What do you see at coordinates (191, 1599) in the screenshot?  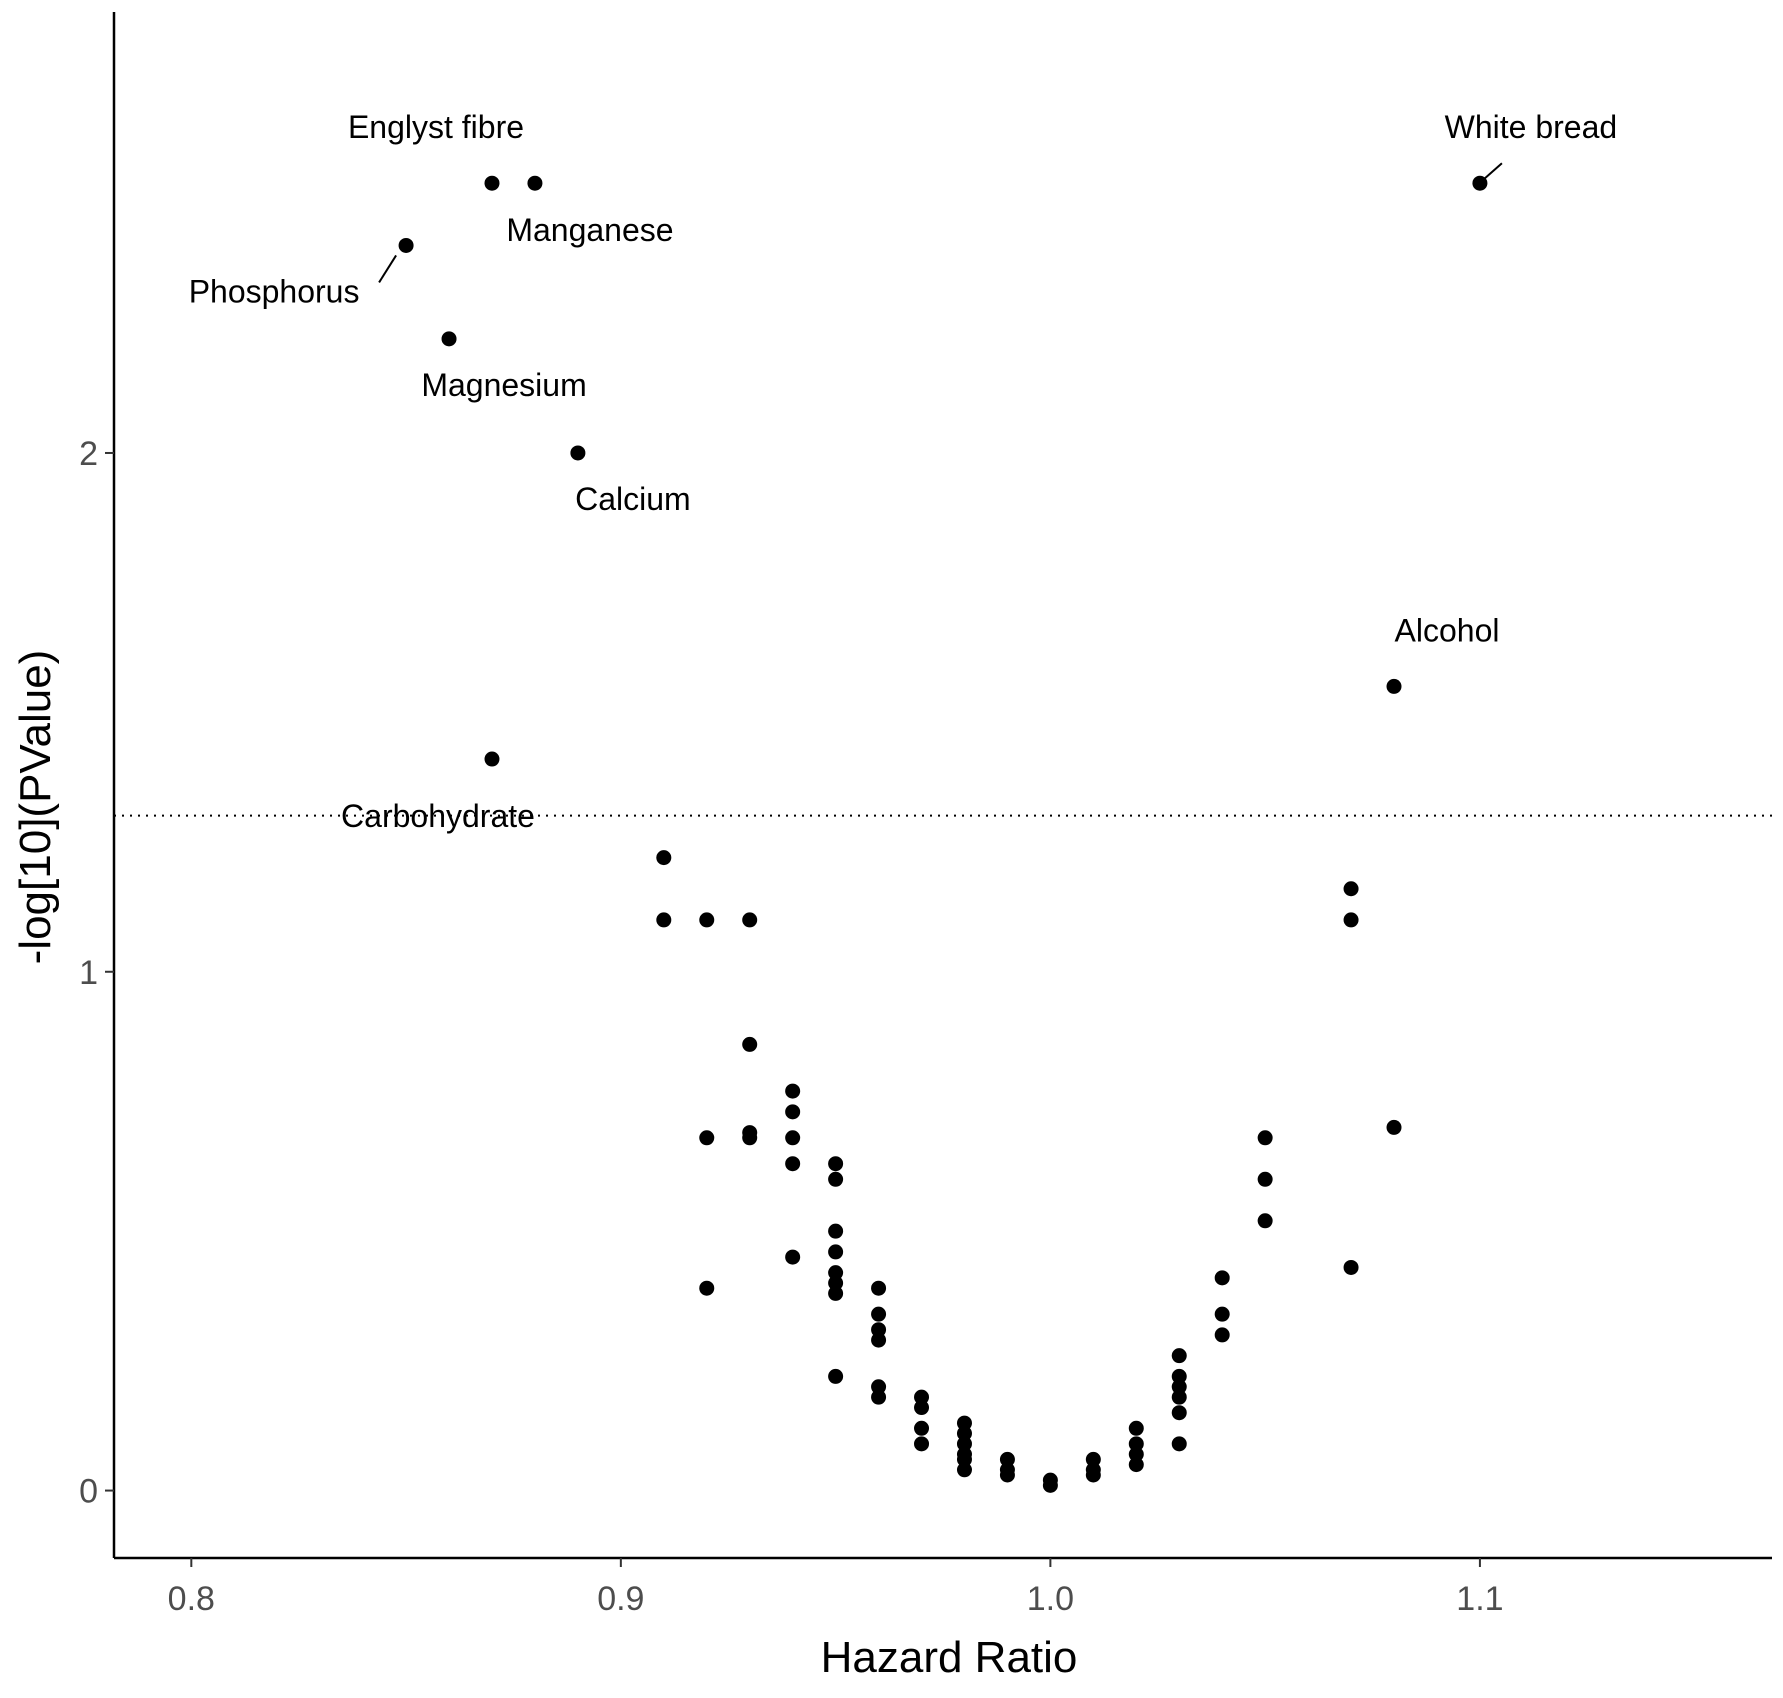 I see `x-tick-label: 0.8` at bounding box center [191, 1599].